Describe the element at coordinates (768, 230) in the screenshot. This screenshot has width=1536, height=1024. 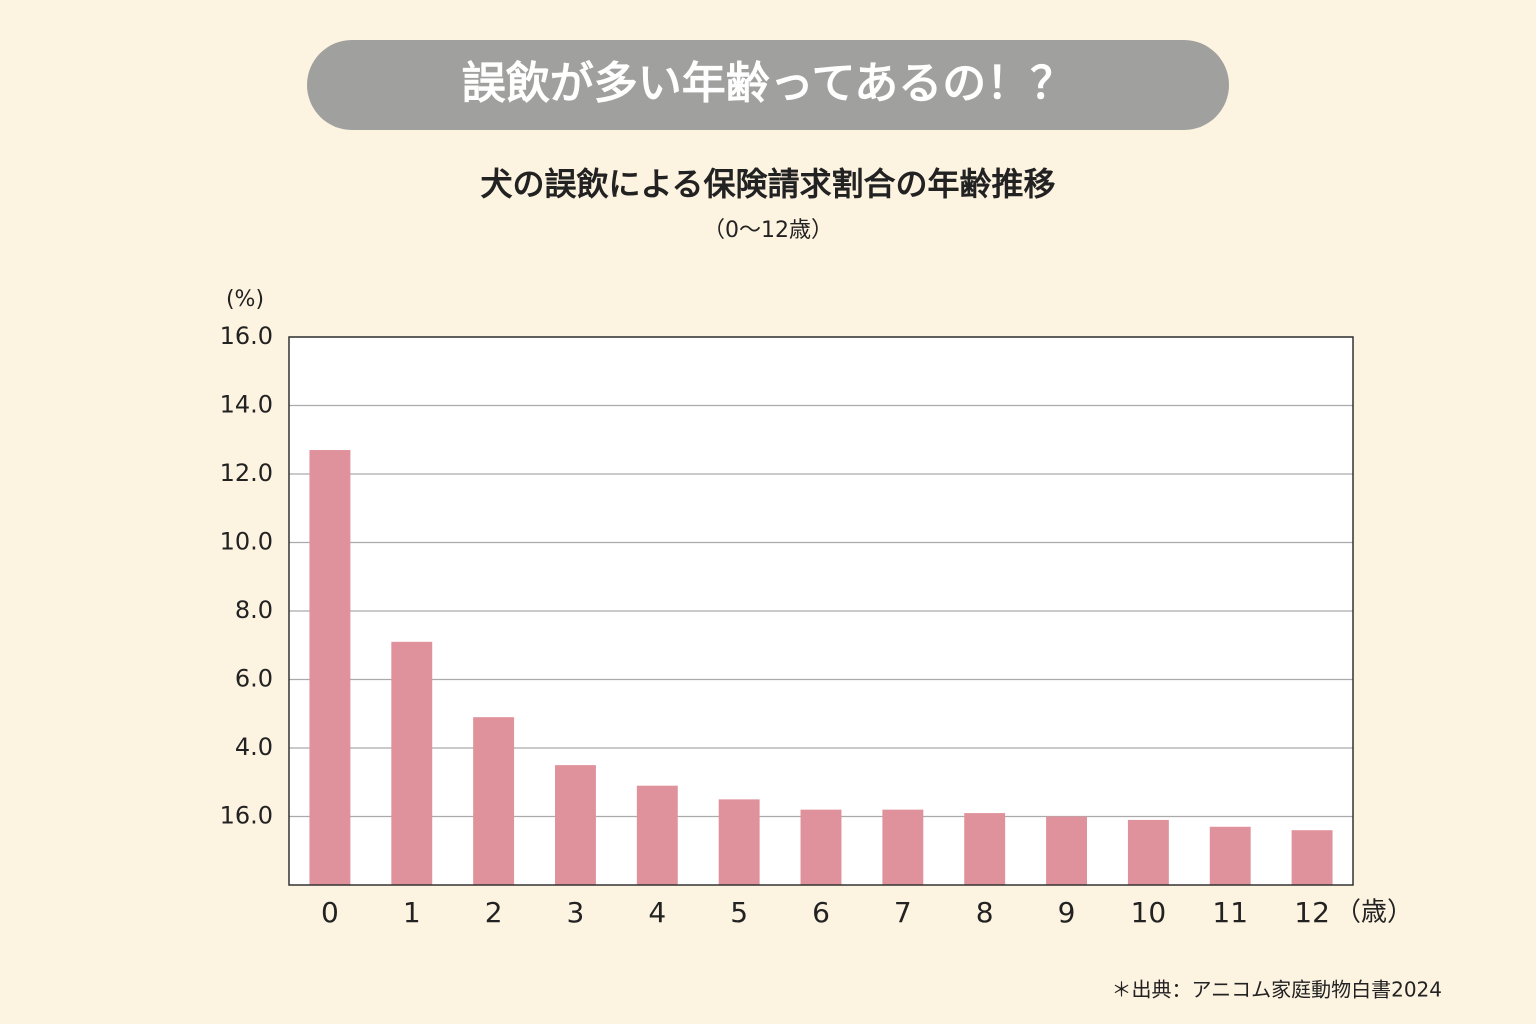
I see `chart-subtitle: （0〜12歳）` at that location.